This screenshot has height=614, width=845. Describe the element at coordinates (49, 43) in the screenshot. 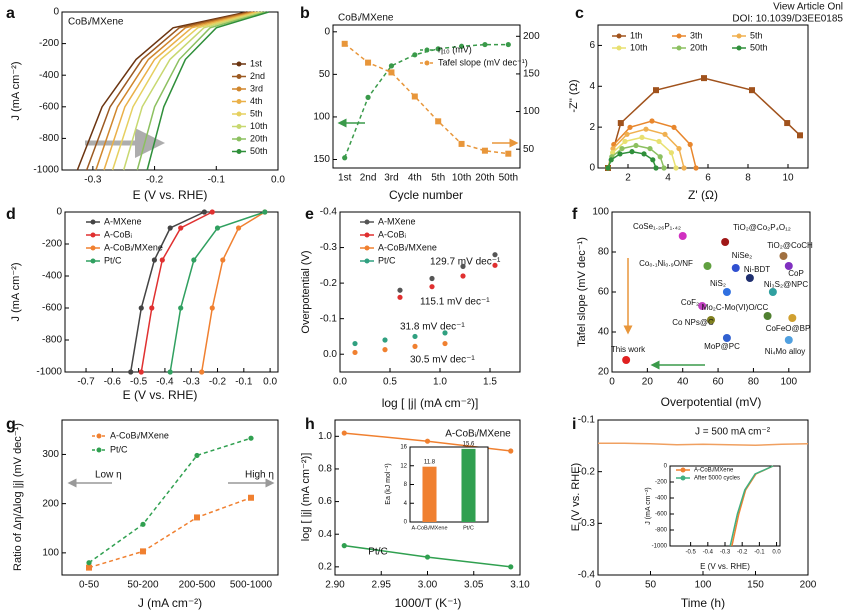

I see `y-tick-label: -200` at that location.